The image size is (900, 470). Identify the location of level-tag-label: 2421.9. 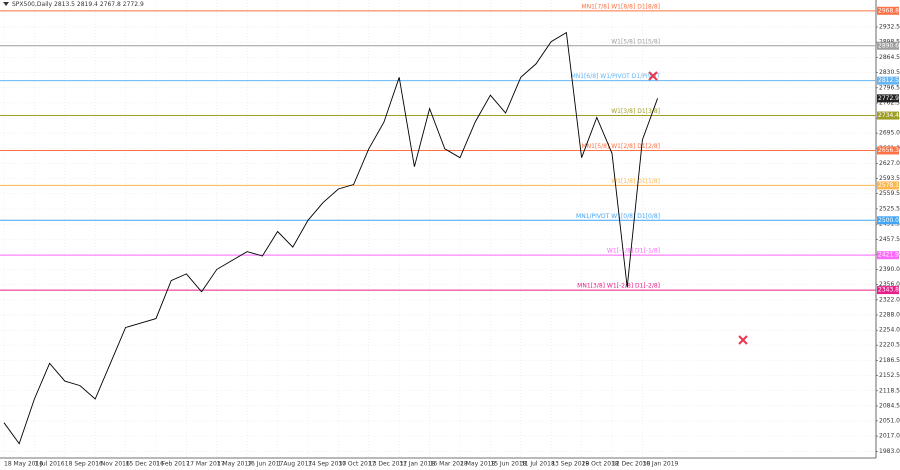
(888, 255).